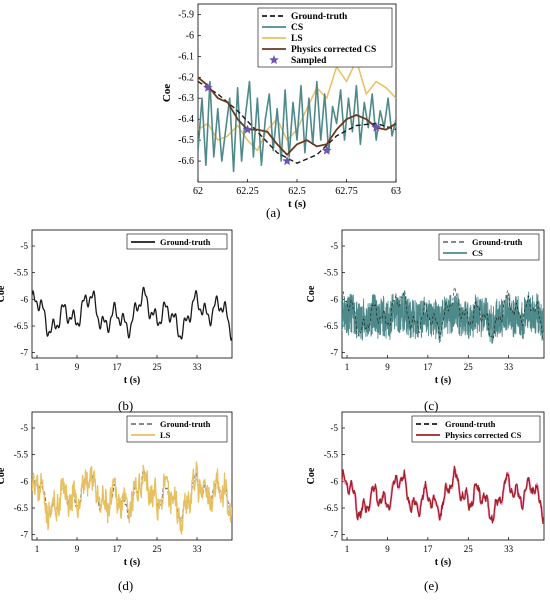 This screenshot has width=550, height=604. Describe the element at coordinates (247, 191) in the screenshot. I see `x-tick-label: 62.25` at that location.